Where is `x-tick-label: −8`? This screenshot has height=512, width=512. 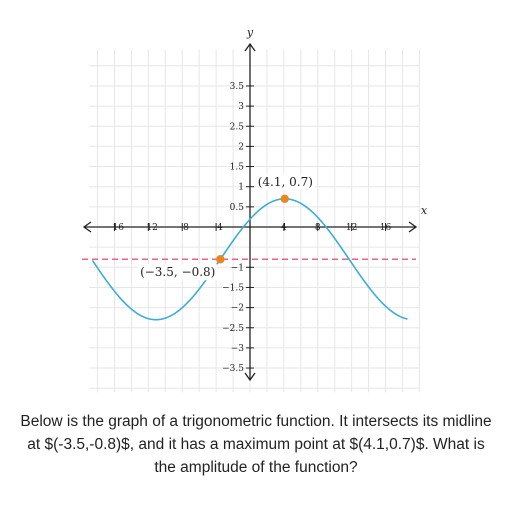 x-tick-label: −8 is located at coordinates (183, 228).